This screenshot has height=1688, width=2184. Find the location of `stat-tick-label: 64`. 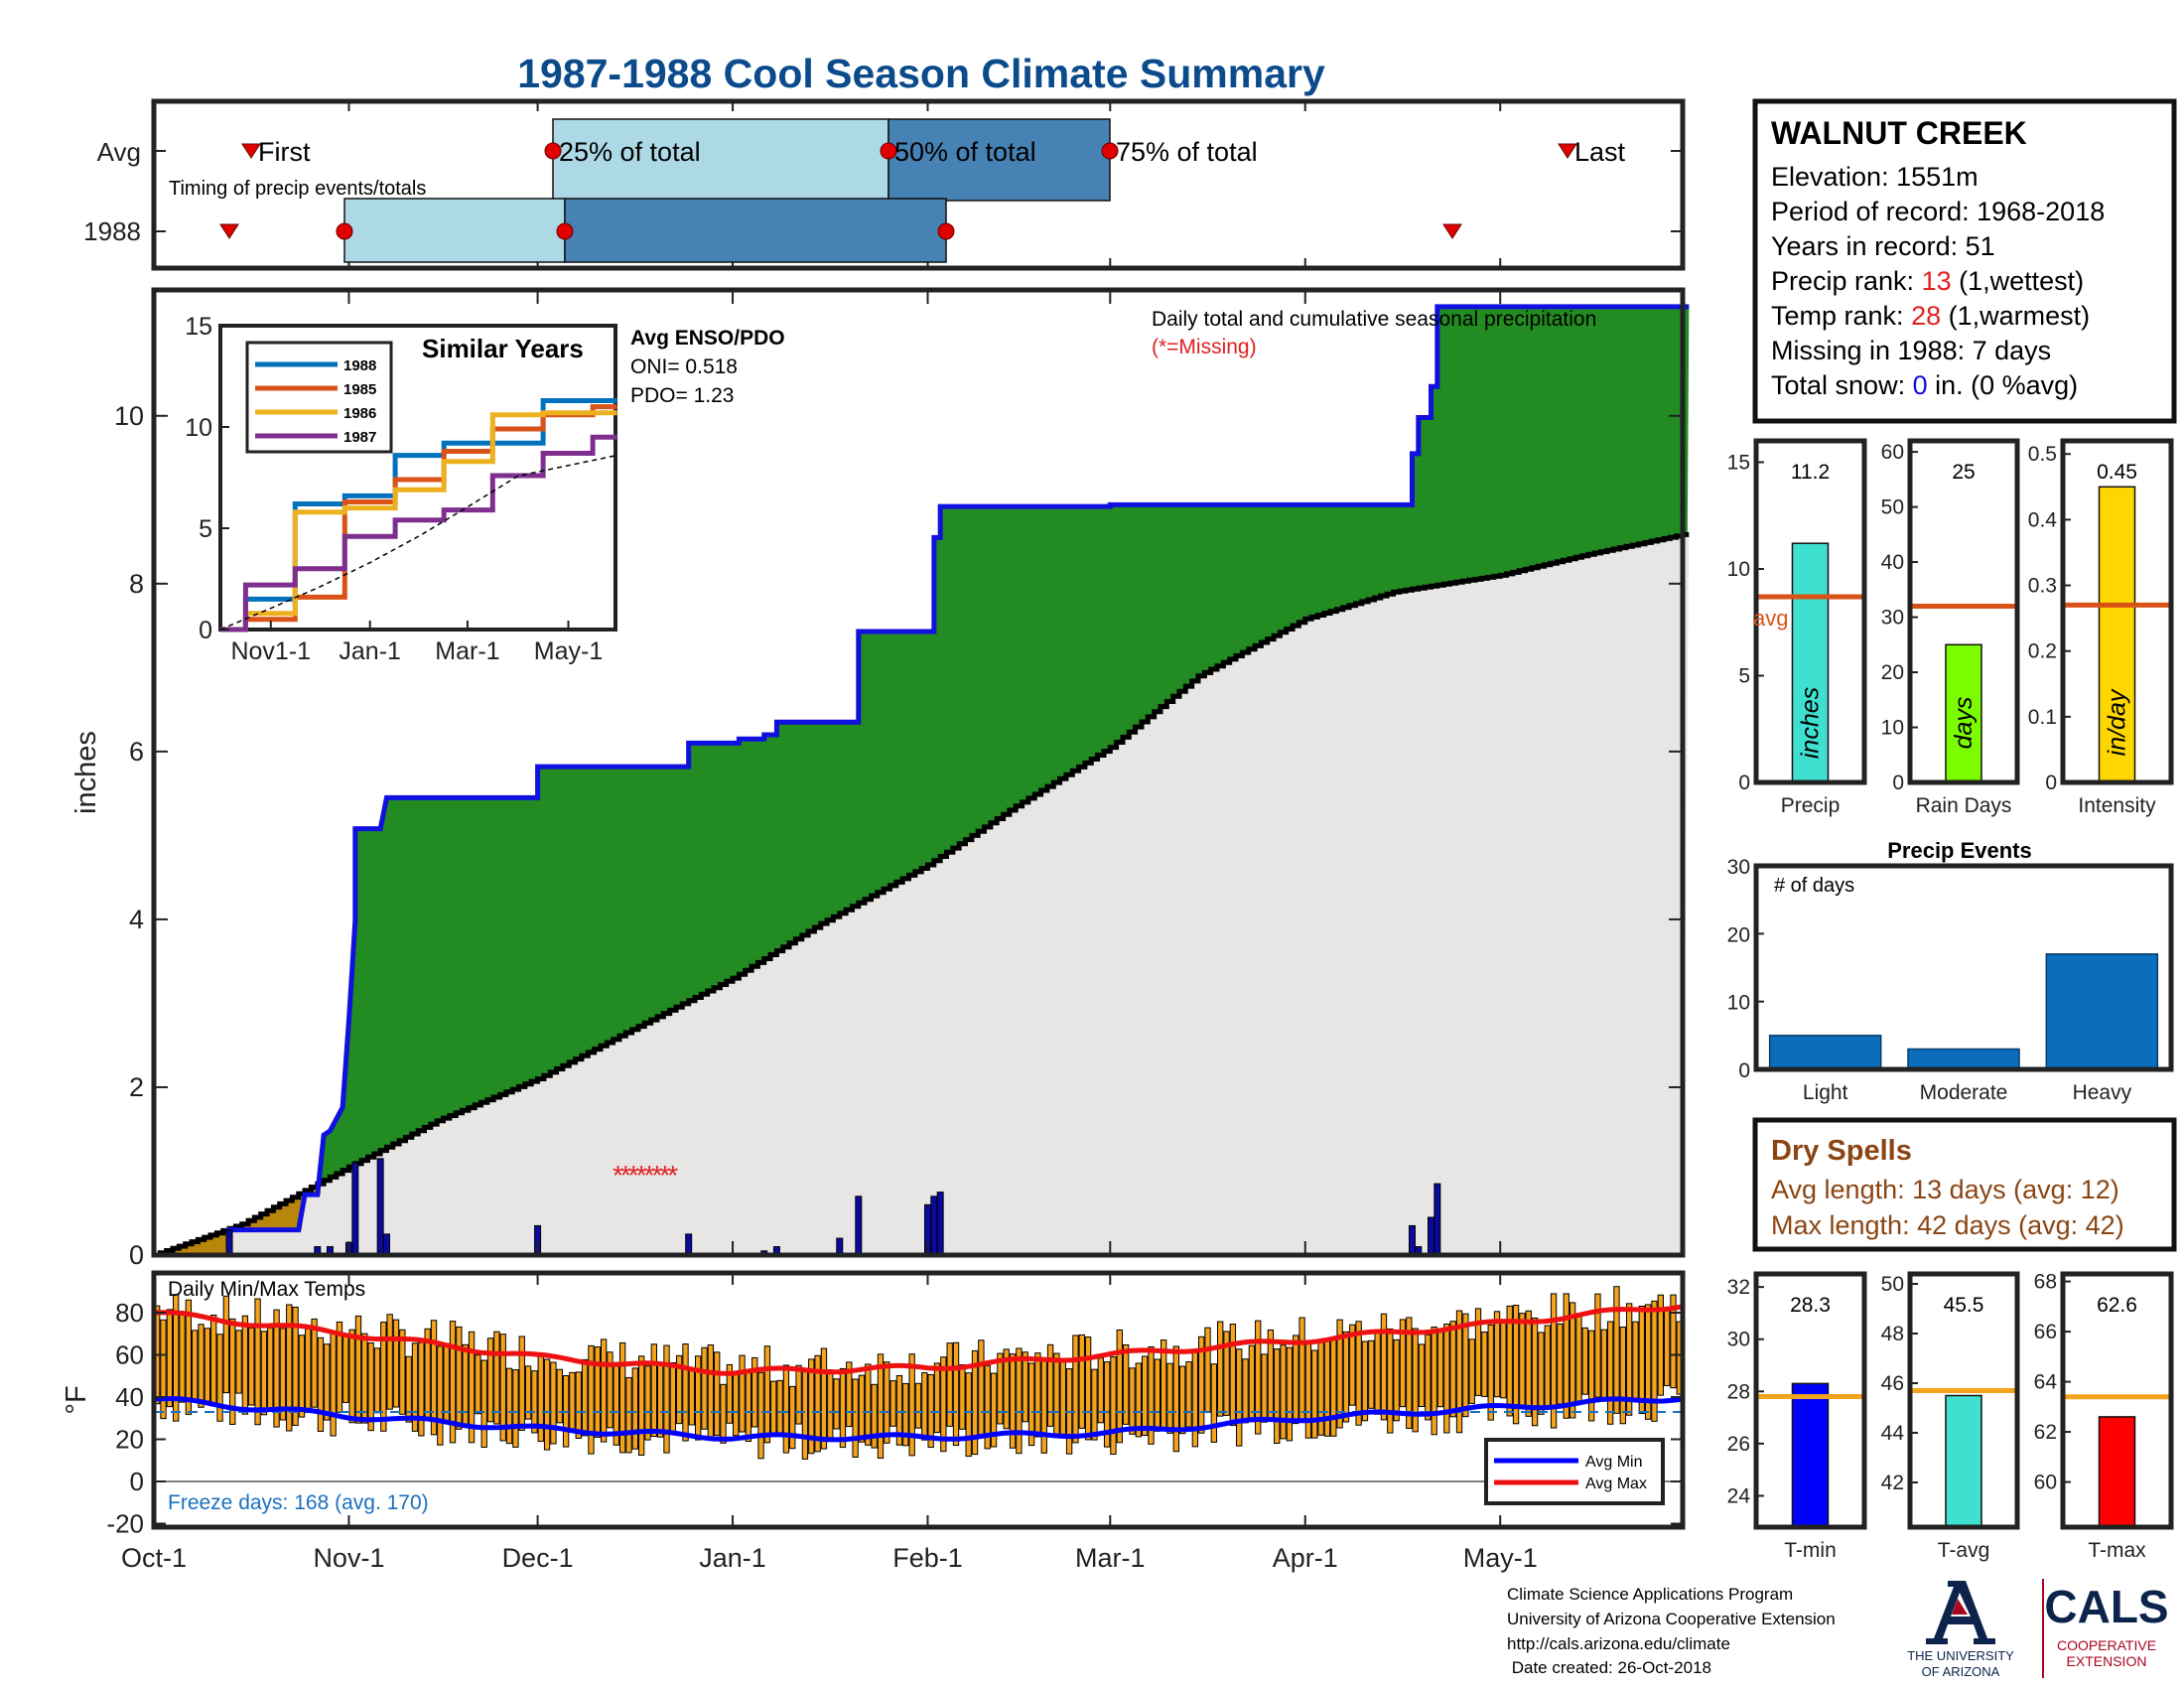

stat-tick-label: 64 is located at coordinates (2046, 1382).